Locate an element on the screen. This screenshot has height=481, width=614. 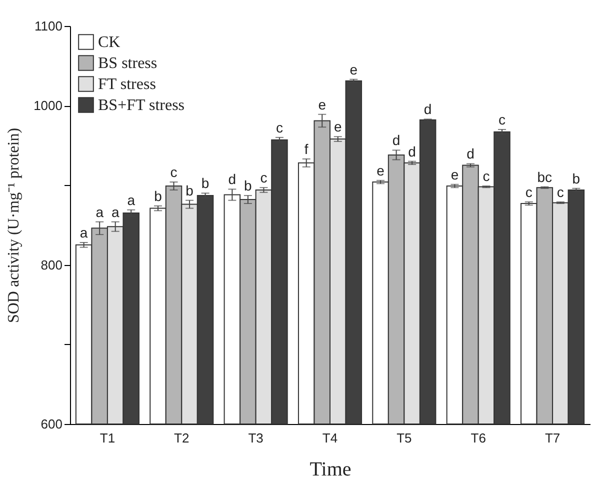
y-tick-label: 1000 is located at coordinates (48, 106).